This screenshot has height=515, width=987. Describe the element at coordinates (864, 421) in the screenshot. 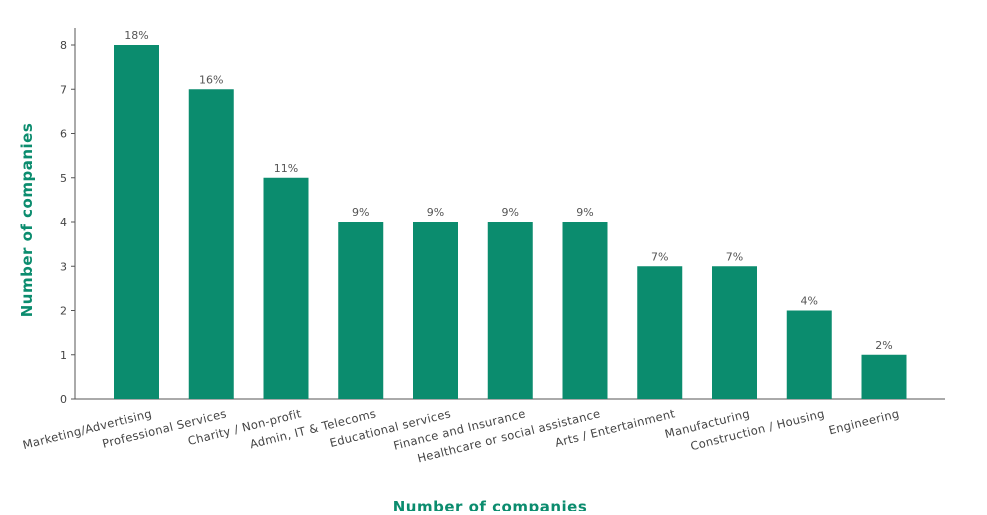

I see `x-category-label: Engineering` at that location.